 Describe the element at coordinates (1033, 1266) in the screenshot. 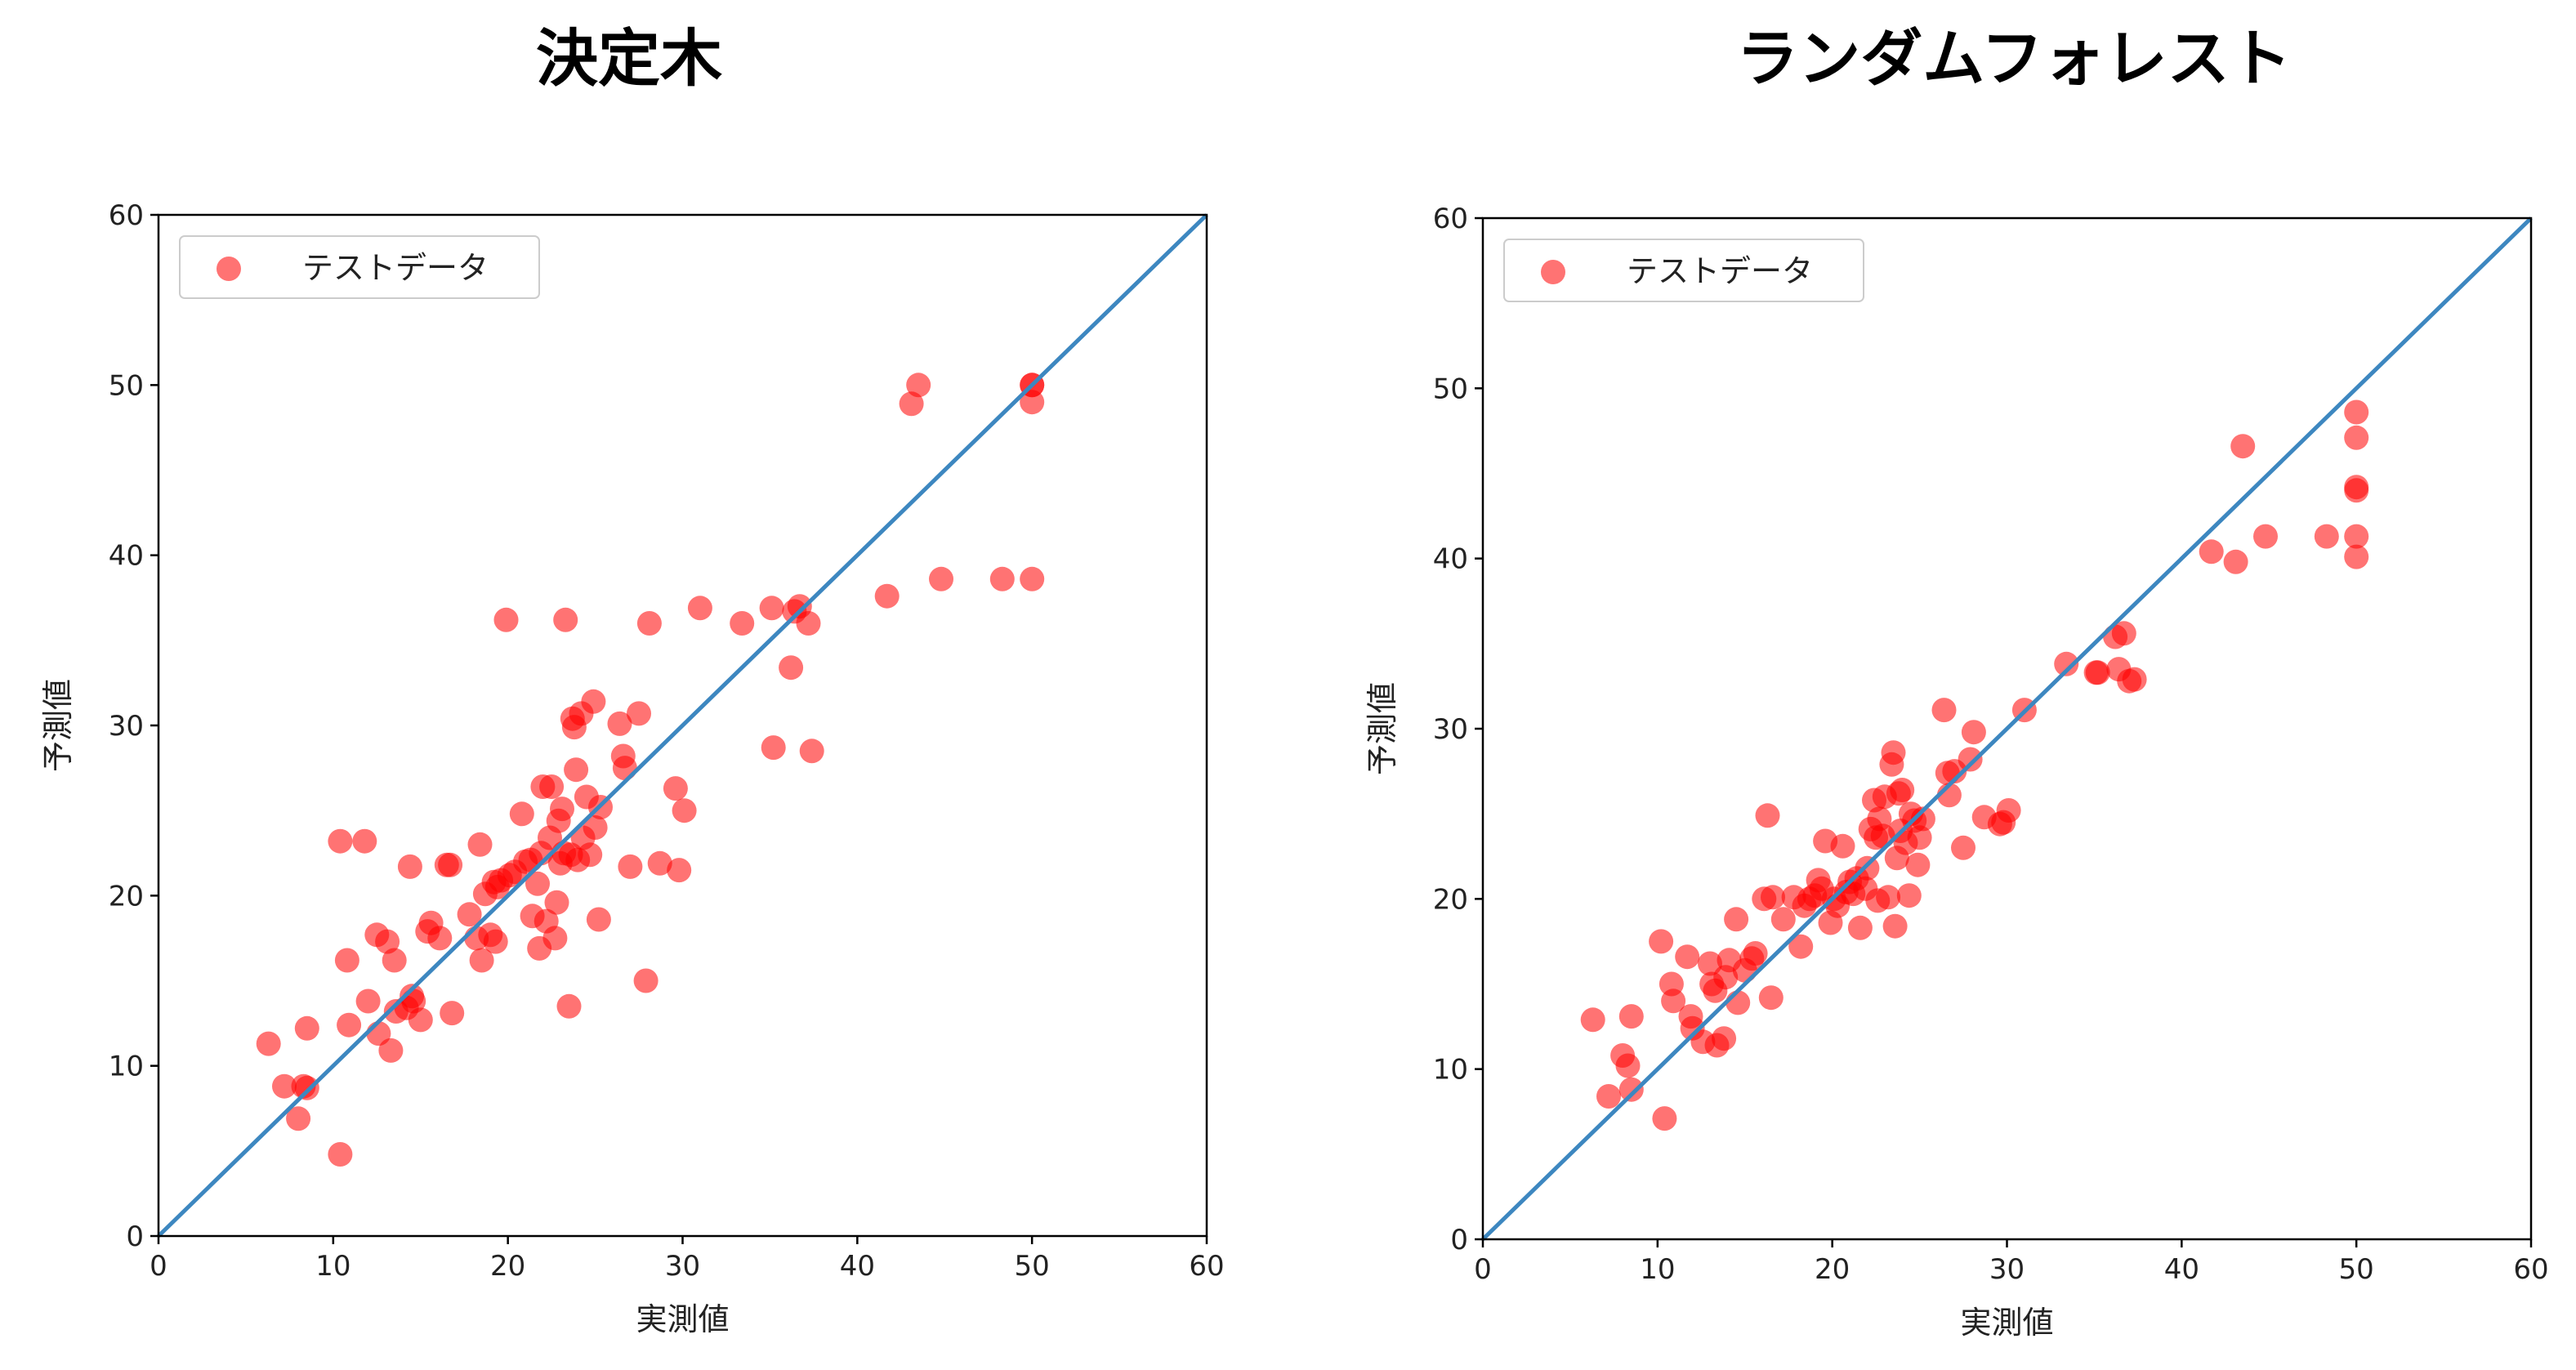

I see `x-tick-label: 50` at that location.